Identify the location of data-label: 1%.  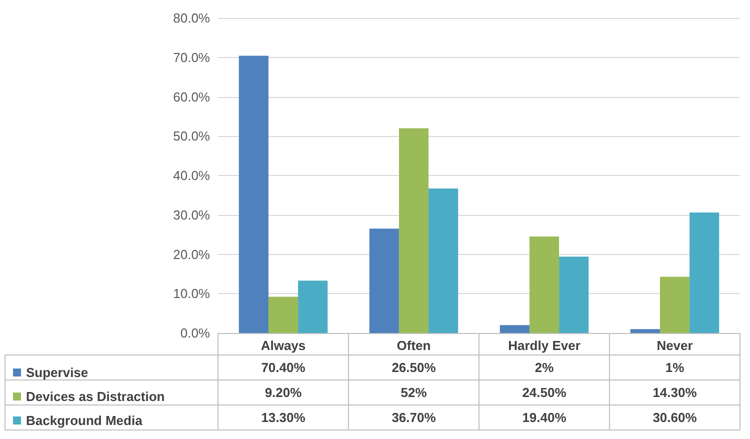
(675, 367).